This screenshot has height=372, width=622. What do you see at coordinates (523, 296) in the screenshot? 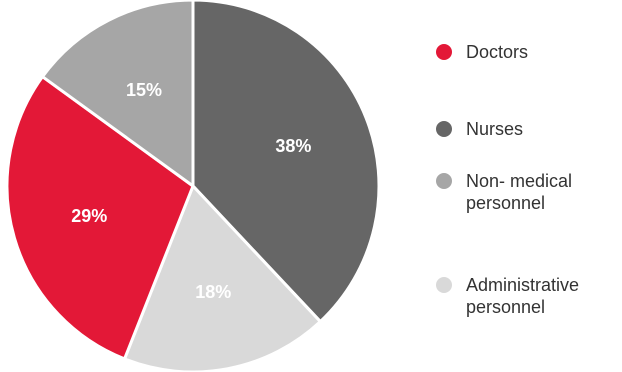
I see `legend-label-administrative: Administrative personnel` at bounding box center [523, 296].